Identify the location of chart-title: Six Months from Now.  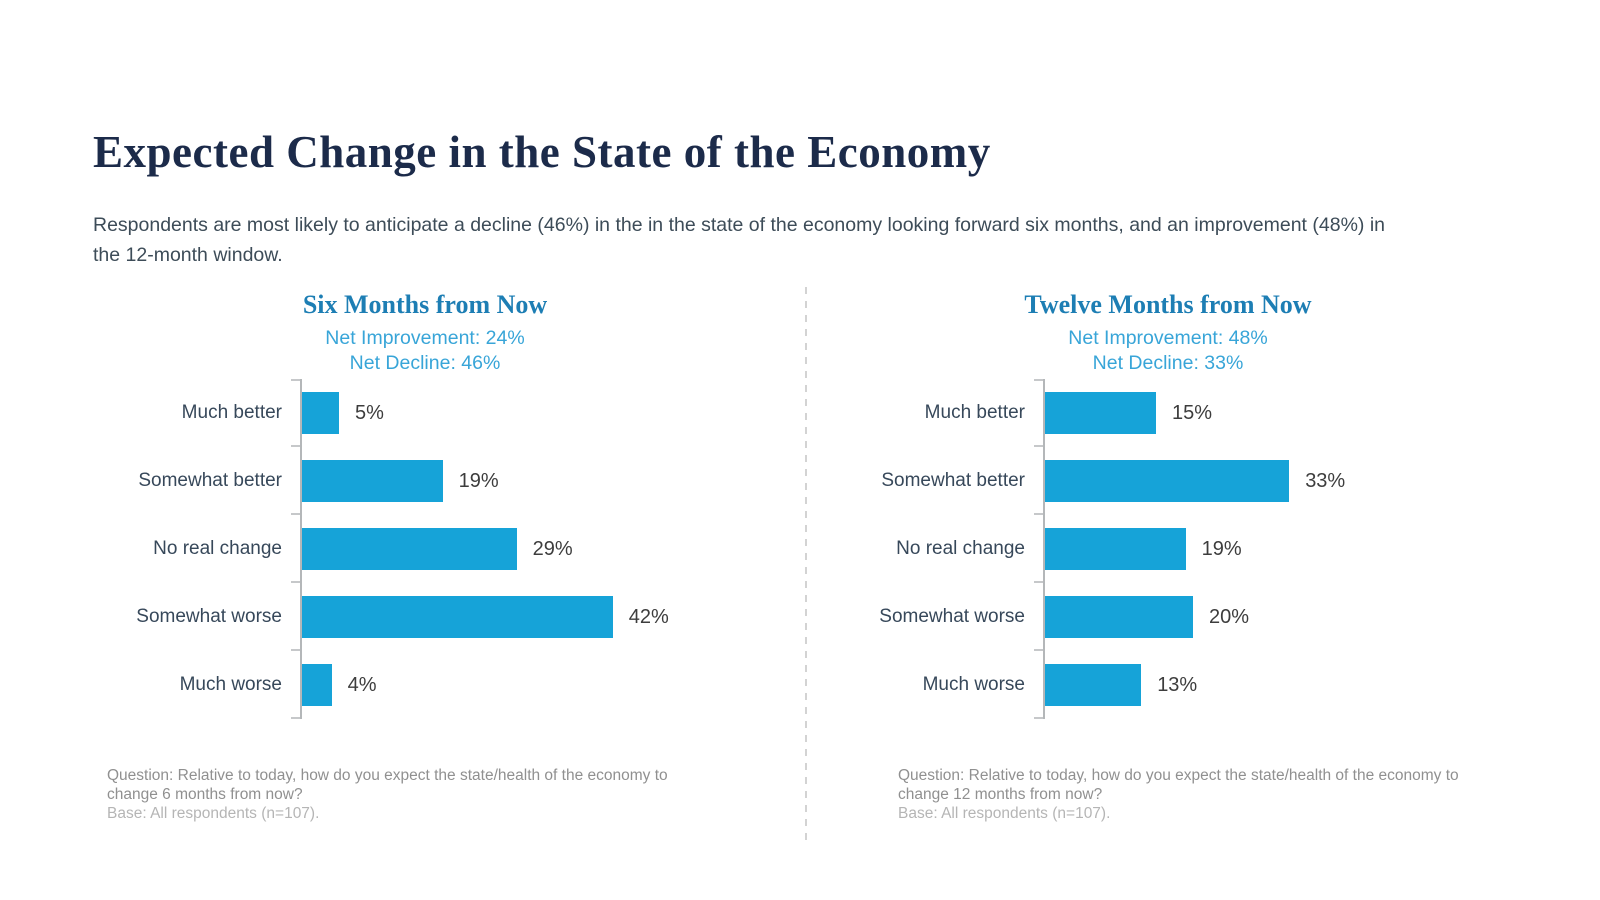
(425, 304).